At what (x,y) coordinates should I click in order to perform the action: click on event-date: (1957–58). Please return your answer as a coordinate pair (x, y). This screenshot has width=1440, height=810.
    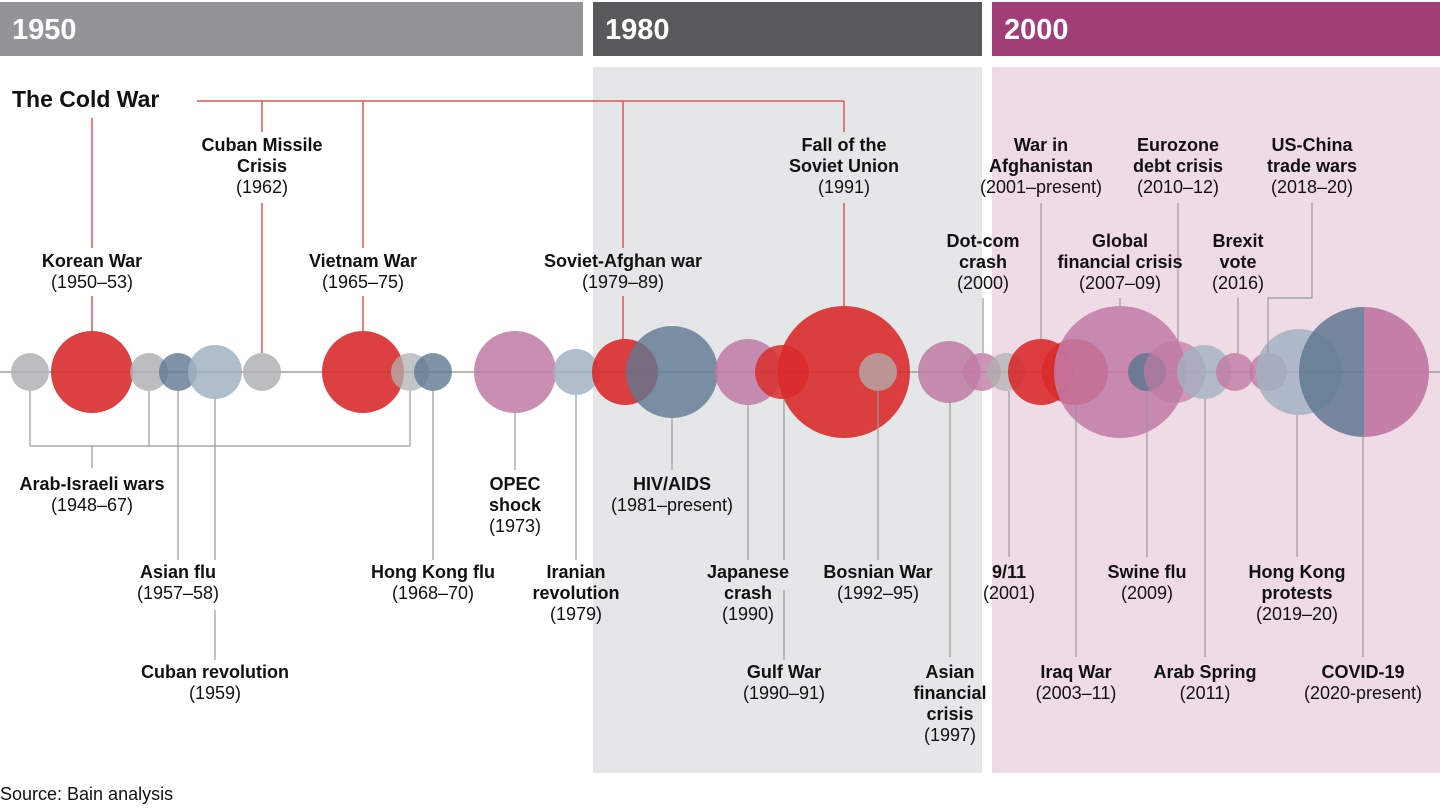
    Looking at the image, I should click on (178, 593).